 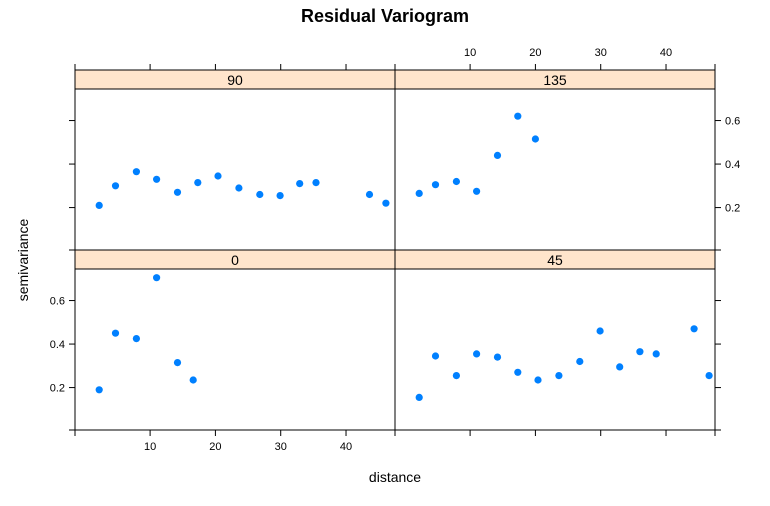 I want to click on y-tick-label-left: 0.6, so click(x=57, y=302).